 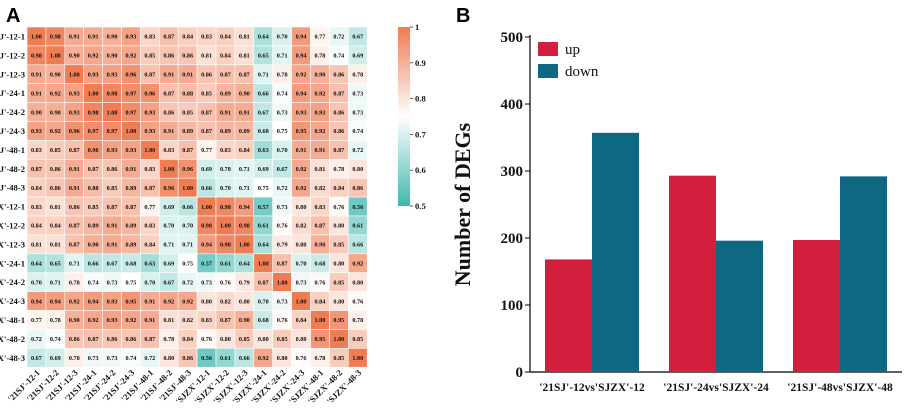 I want to click on heatmap-cell-value: 0.83, so click(x=206, y=37).